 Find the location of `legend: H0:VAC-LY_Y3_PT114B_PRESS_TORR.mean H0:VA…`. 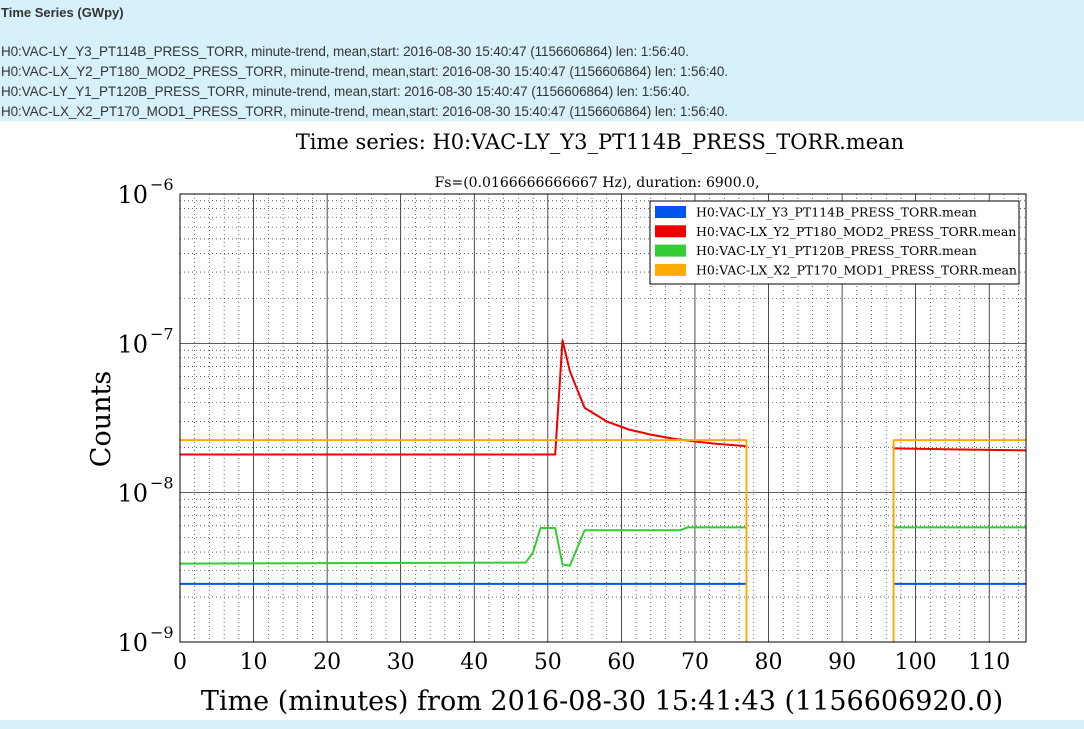

legend: H0:VAC-LY_Y3_PT114B_PRESS_TORR.mean H0:VA… is located at coordinates (834, 242).